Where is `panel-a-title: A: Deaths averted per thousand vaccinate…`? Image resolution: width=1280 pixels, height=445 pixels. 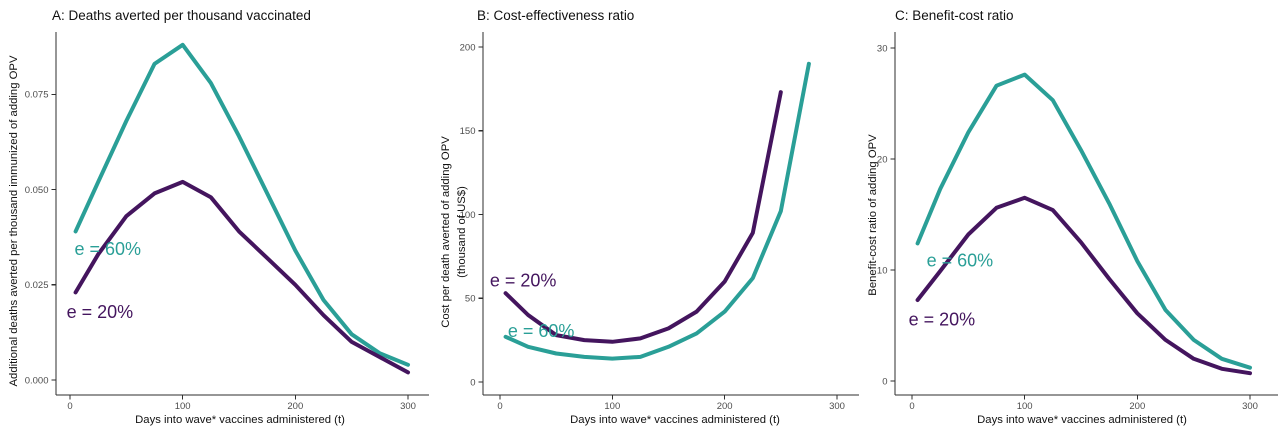 panel-a-title: A: Deaths averted per thousand vaccinate… is located at coordinates (181, 15).